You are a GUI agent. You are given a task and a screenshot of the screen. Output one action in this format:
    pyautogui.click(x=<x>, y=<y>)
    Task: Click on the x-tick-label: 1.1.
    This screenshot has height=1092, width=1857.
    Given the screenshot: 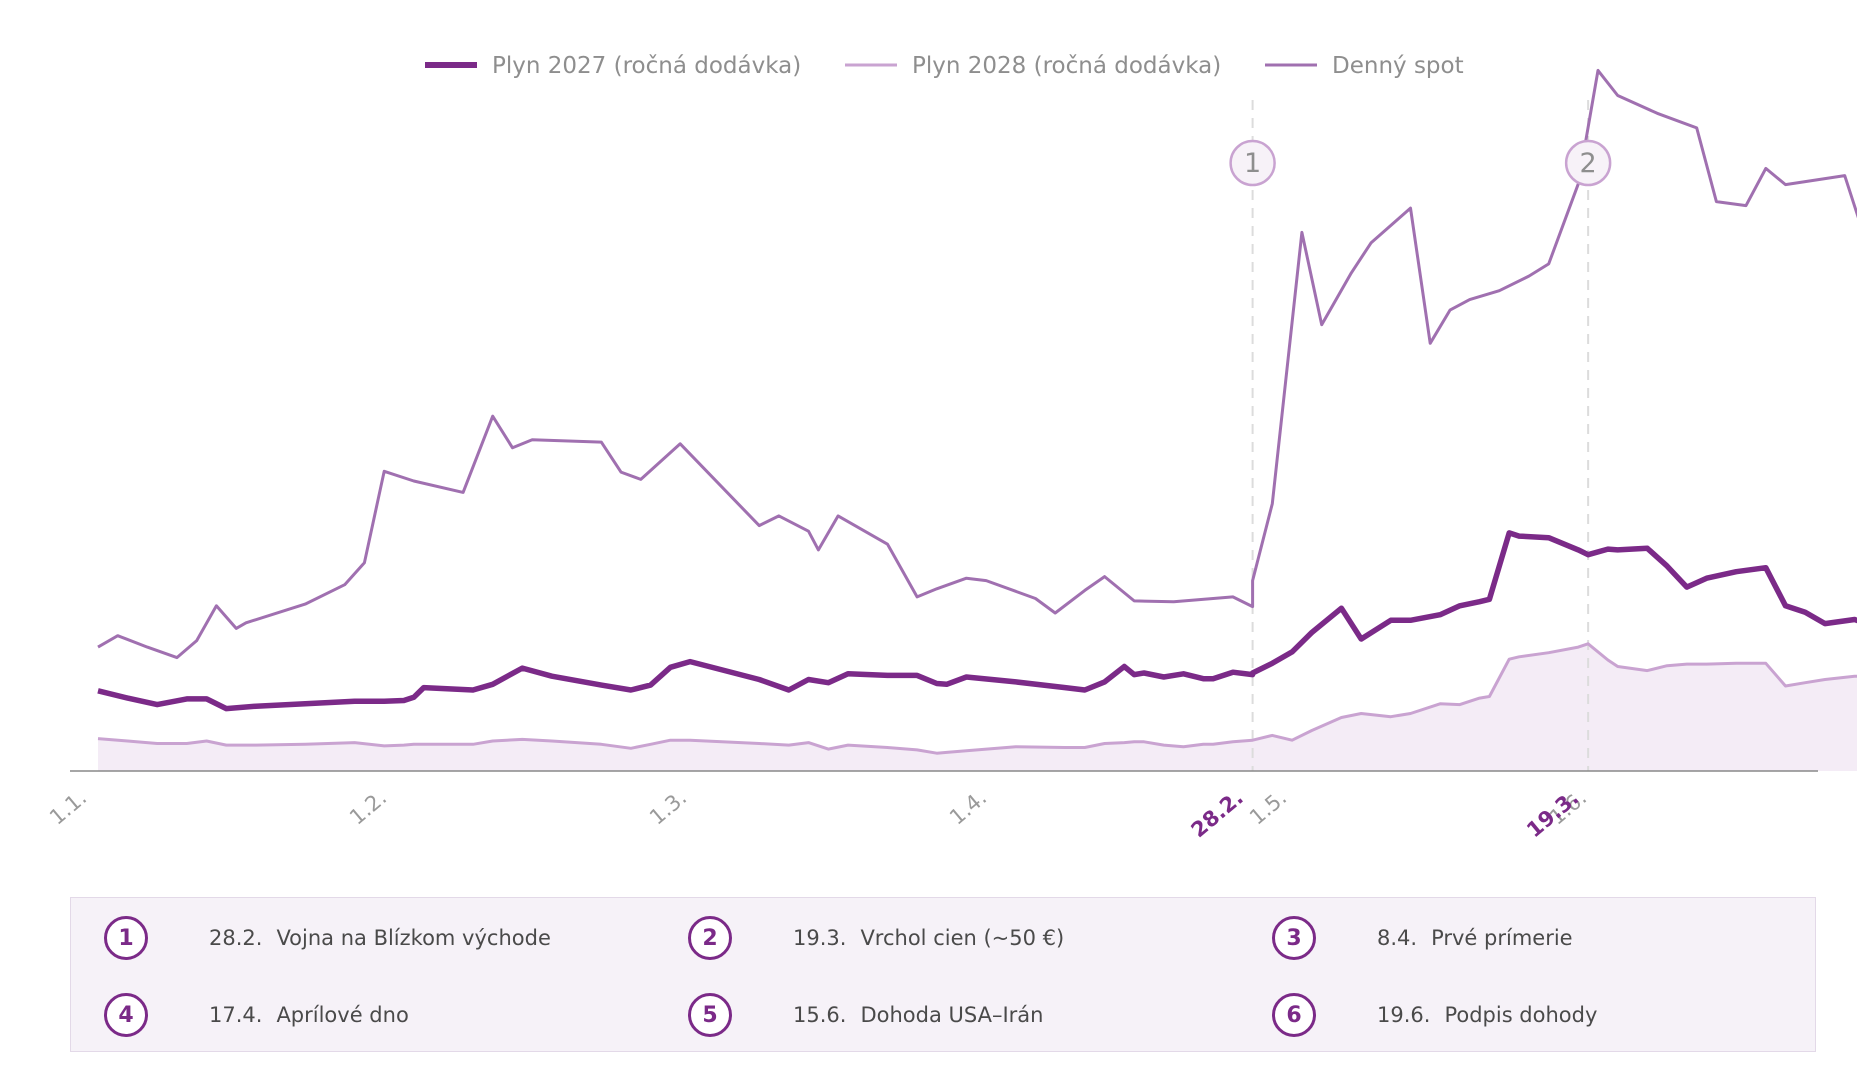 What is the action you would take?
    pyautogui.click(x=68, y=807)
    